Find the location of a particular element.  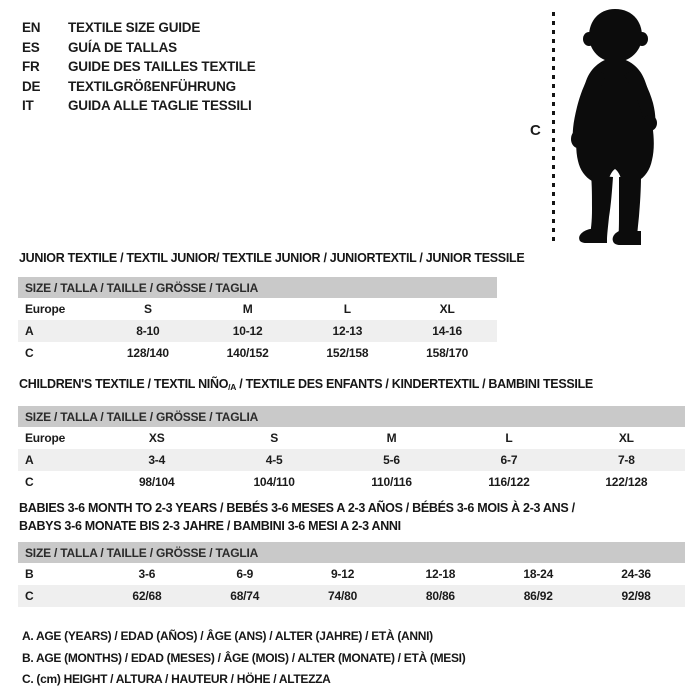

table-row-height: C 62/68 68/74 74/80 80/86 86/92 92/98 is located at coordinates (351, 596).